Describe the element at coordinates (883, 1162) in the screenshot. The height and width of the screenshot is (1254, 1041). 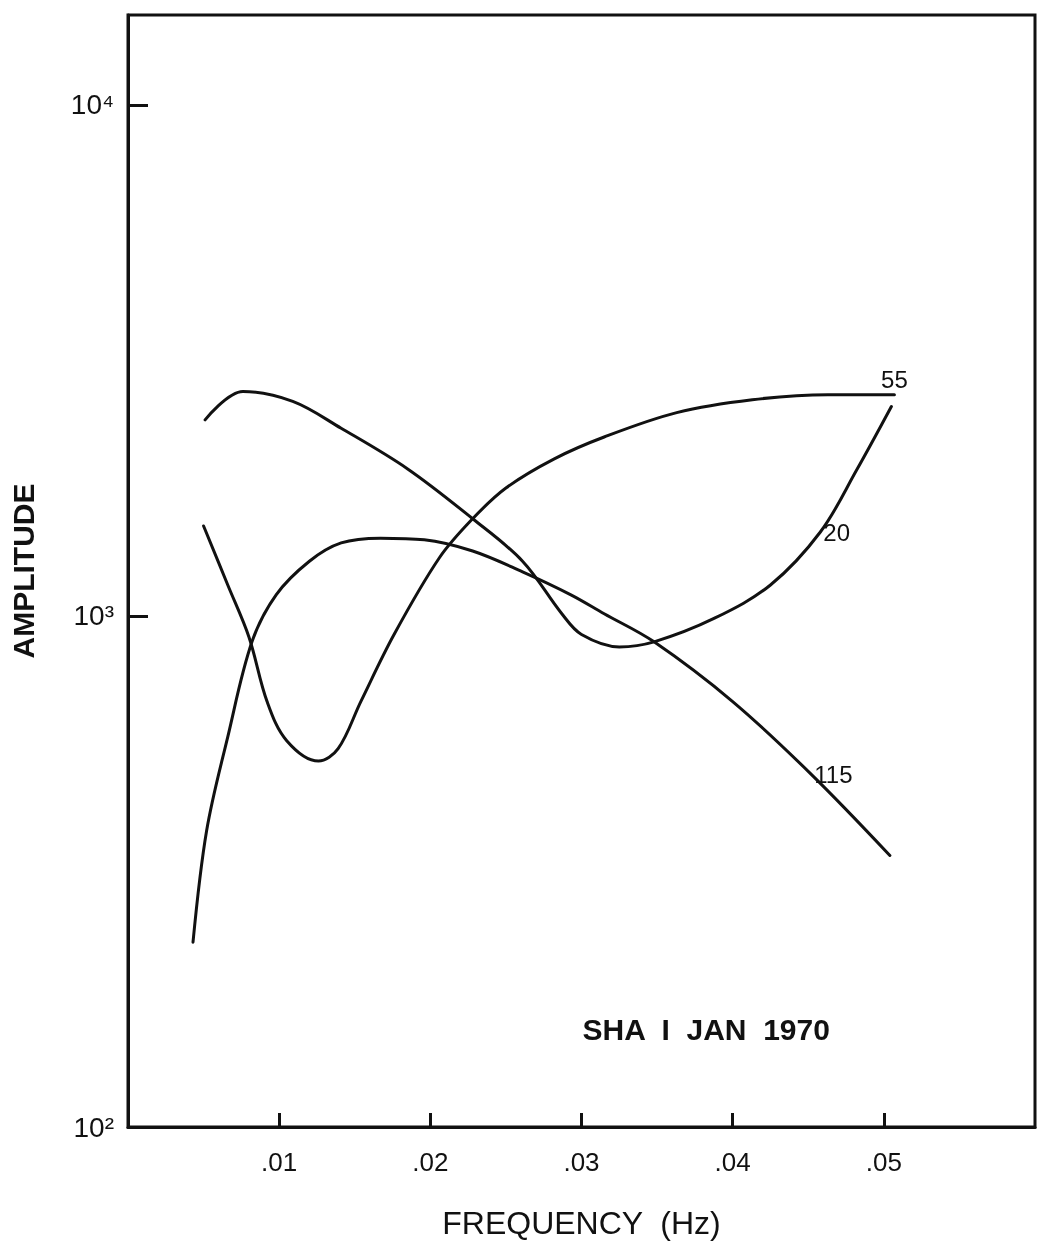
I see `x-tick-label: .05` at that location.